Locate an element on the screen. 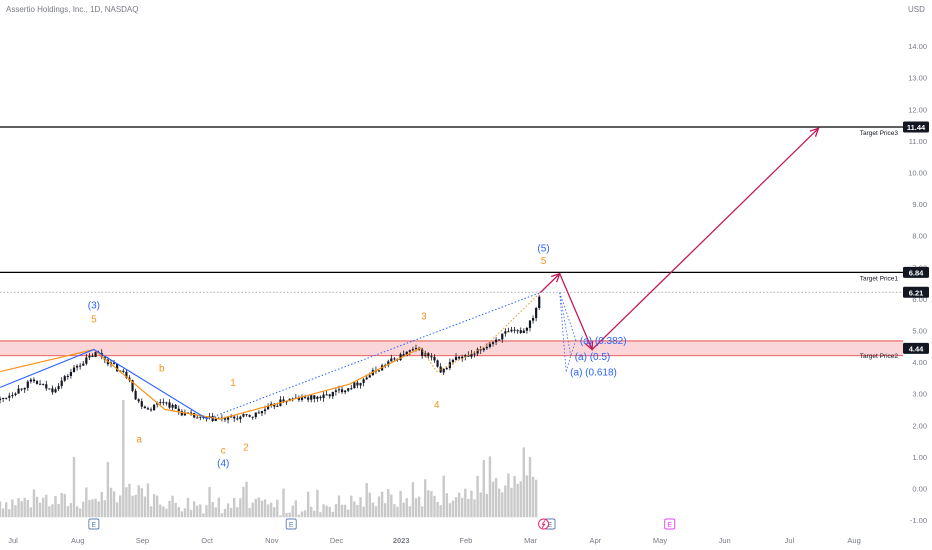 This screenshot has height=550, width=932. price-tick-label: 6.00 is located at coordinates (919, 299).